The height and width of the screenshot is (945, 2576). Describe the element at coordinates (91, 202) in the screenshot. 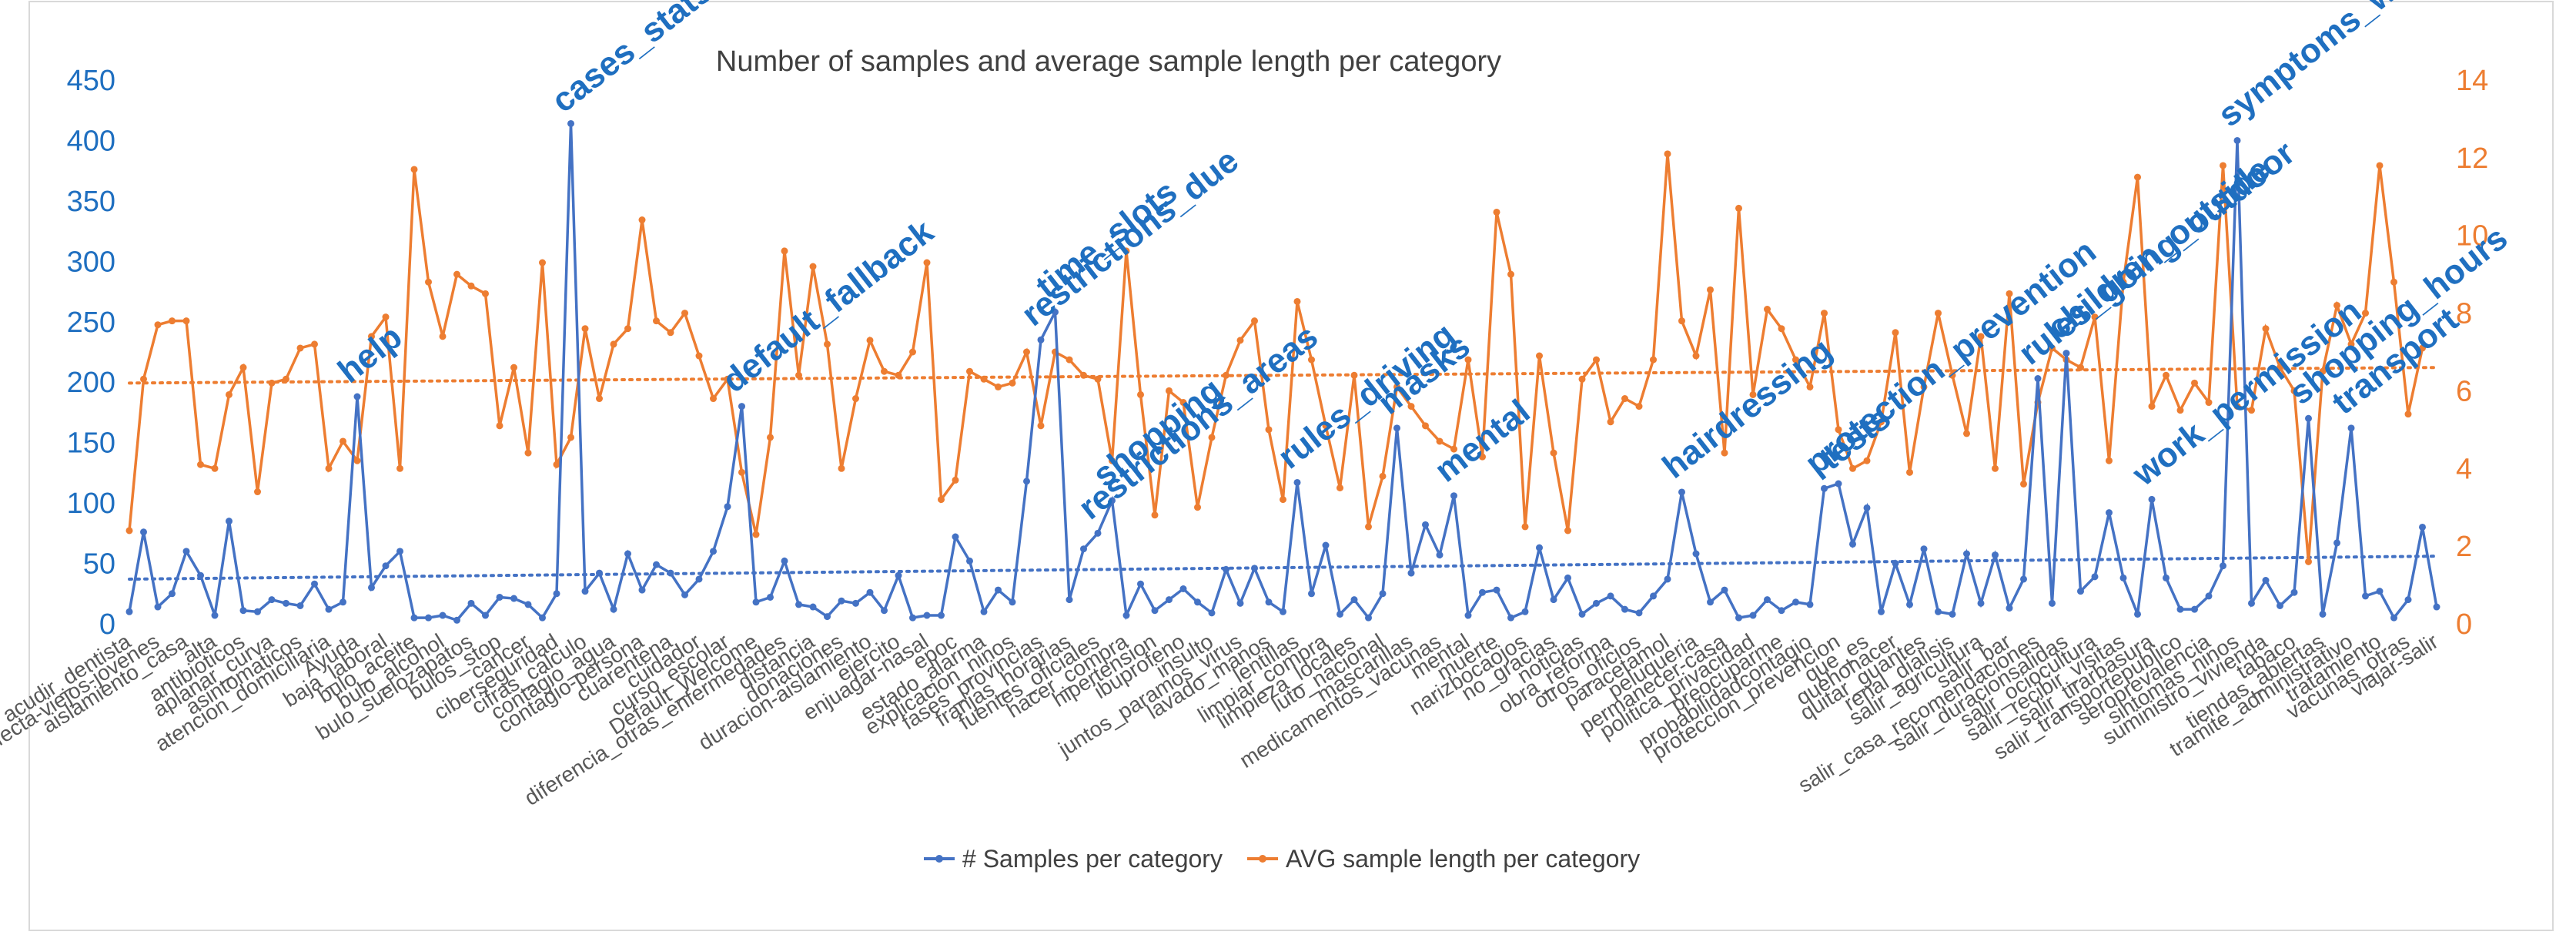

I see `y-tick-label: 350` at that location.